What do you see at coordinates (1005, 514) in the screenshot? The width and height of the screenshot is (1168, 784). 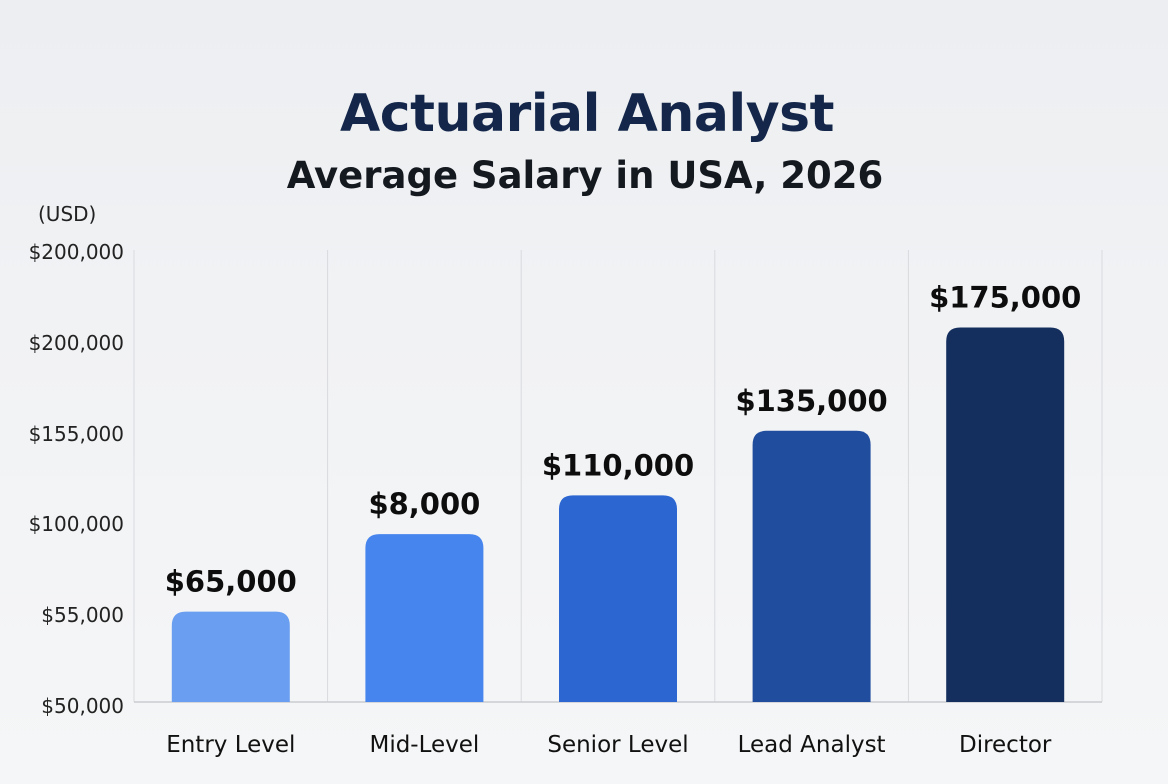 I see `bar-director` at bounding box center [1005, 514].